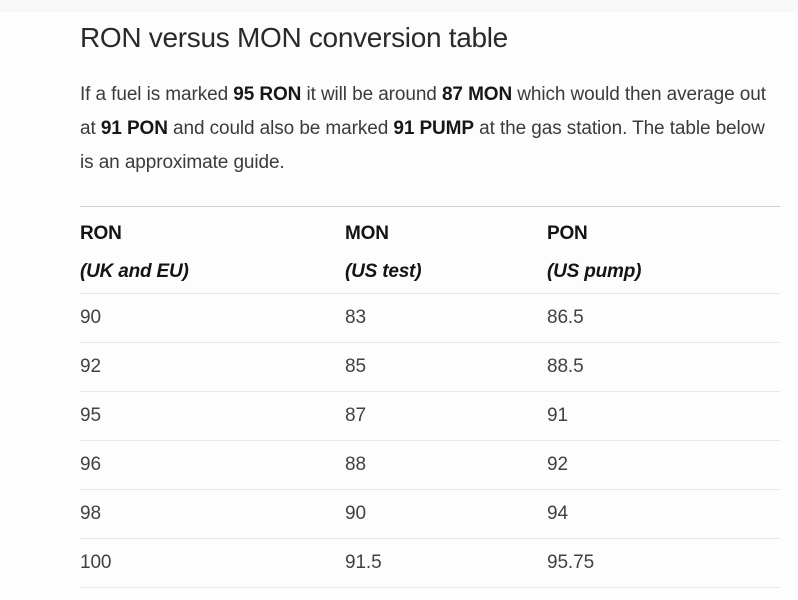 This screenshot has width=798, height=600. I want to click on table-row: 90 83 86.5, so click(430, 318).